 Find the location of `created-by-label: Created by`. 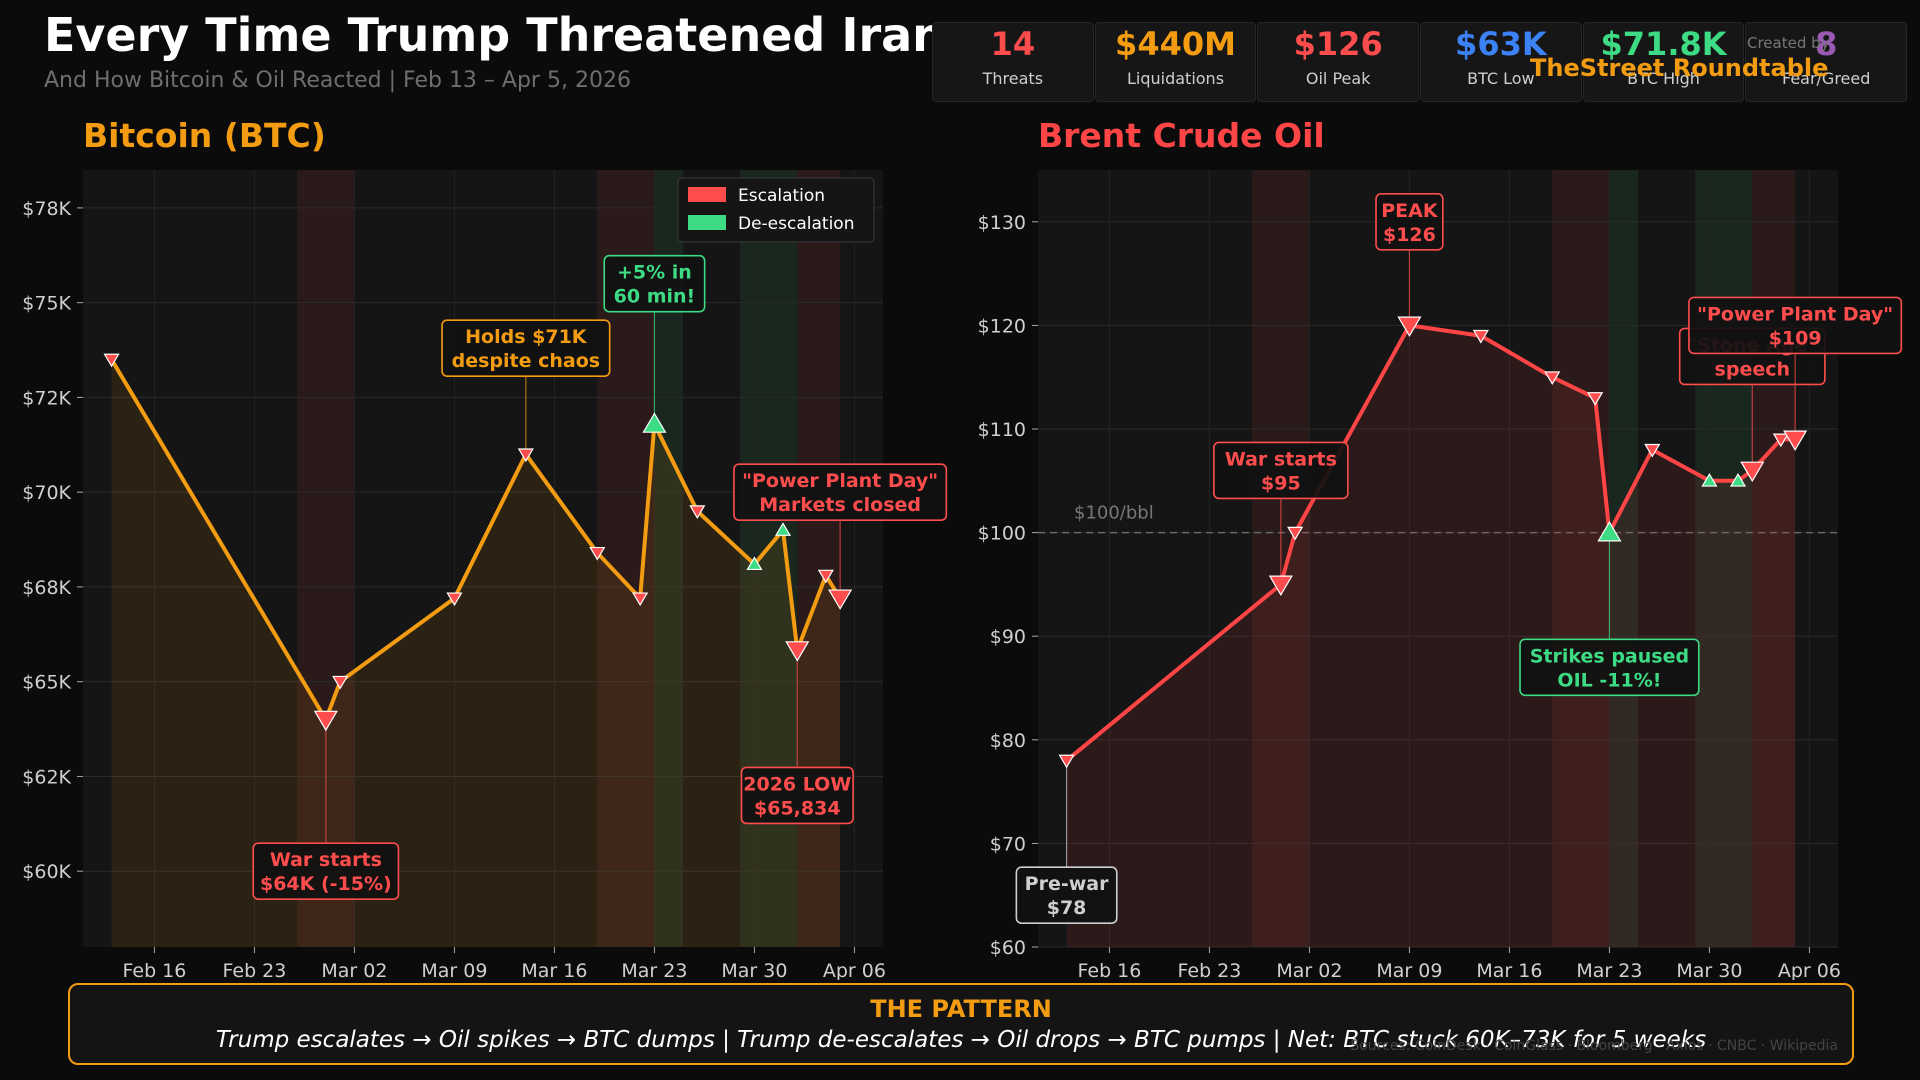

created-by-label: Created by is located at coordinates (1788, 43).